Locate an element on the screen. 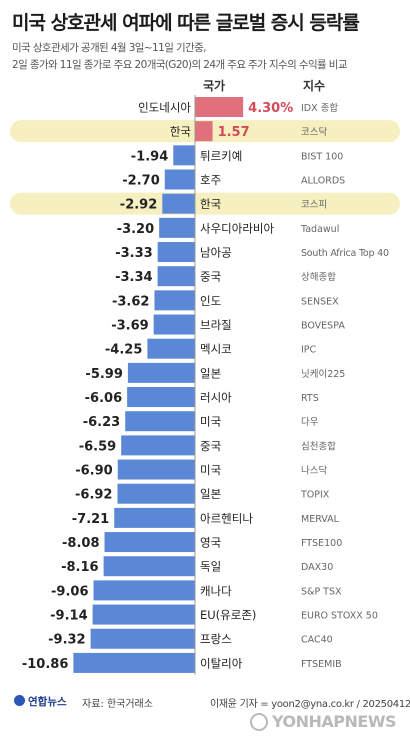  country-label-16: 일본 is located at coordinates (210, 494).